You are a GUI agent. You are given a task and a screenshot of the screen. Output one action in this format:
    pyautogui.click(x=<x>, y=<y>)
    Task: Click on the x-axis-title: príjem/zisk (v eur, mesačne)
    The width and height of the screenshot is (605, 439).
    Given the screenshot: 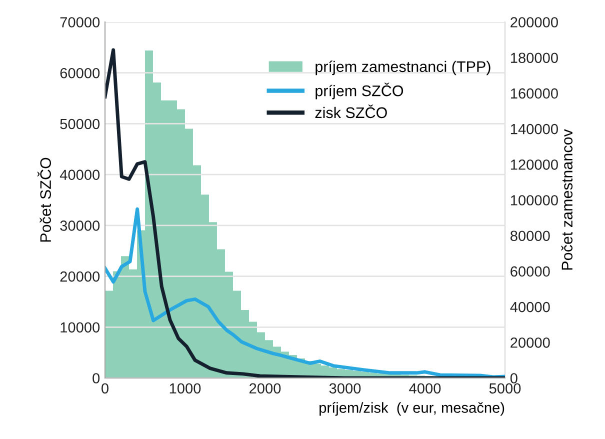 What is the action you would take?
    pyautogui.click(x=412, y=409)
    